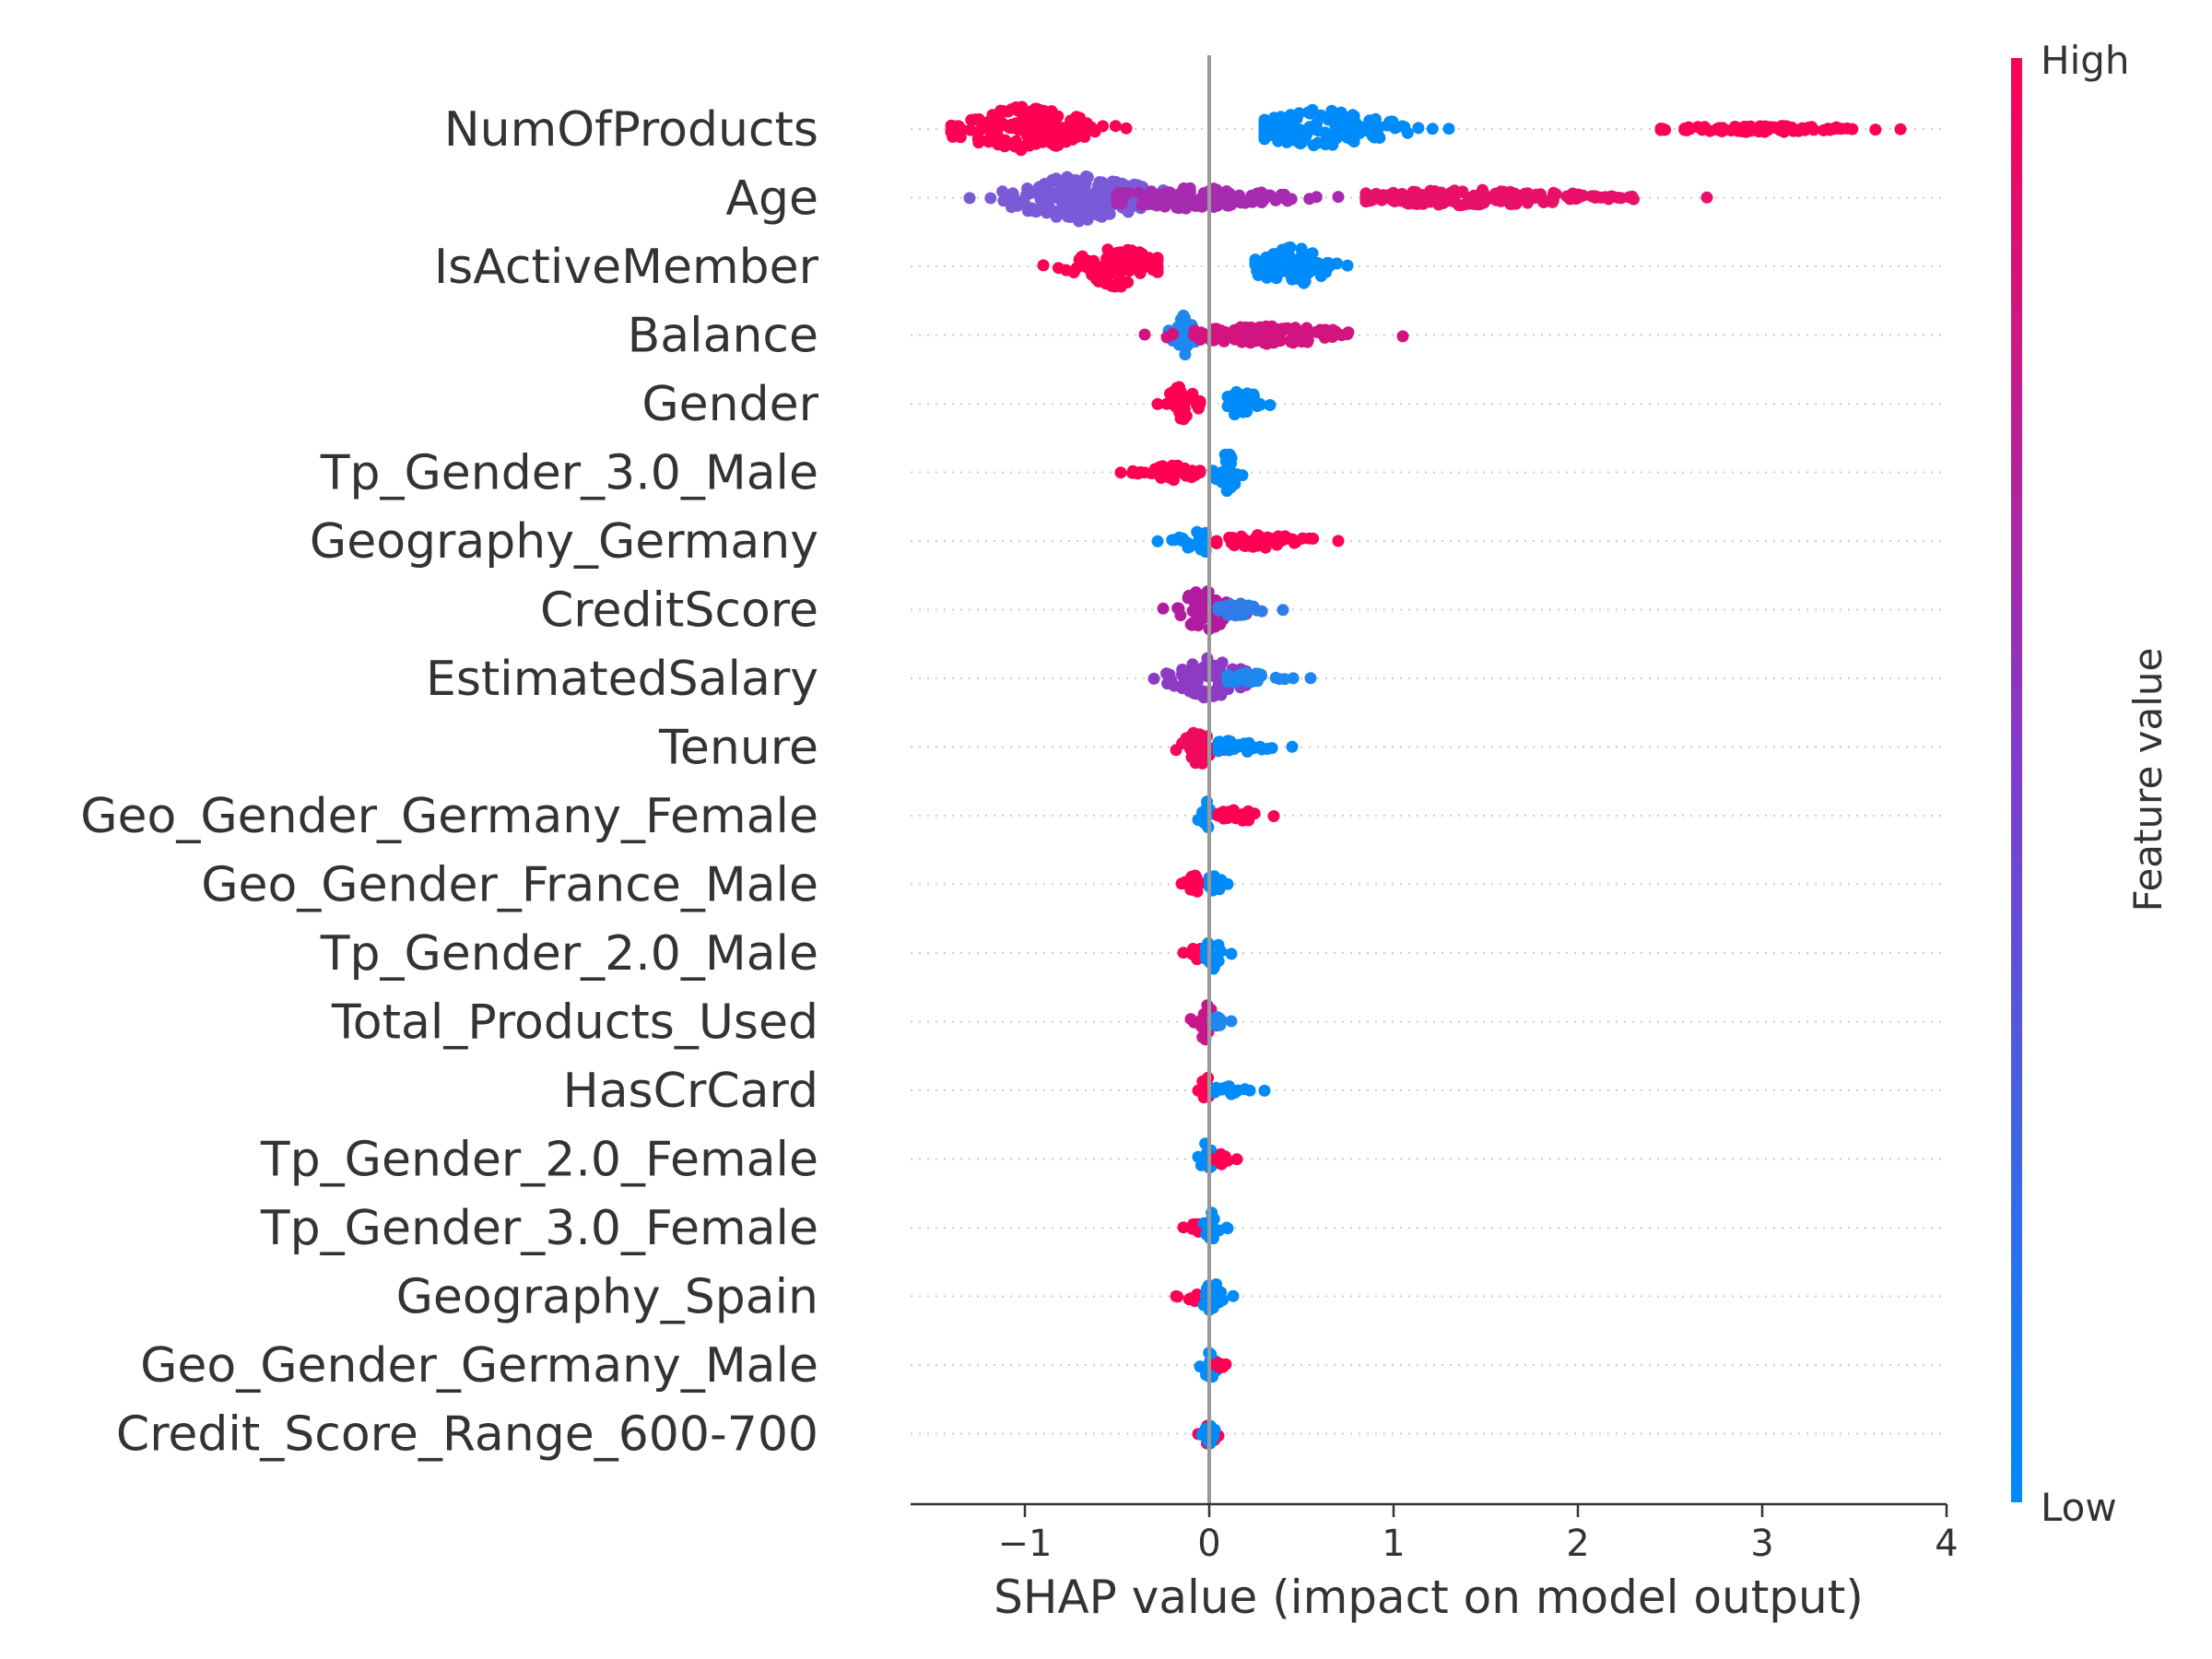 The width and height of the screenshot is (2212, 1659). What do you see at coordinates (574, 1023) in the screenshot?
I see `feature-label: Total_Products_Used` at bounding box center [574, 1023].